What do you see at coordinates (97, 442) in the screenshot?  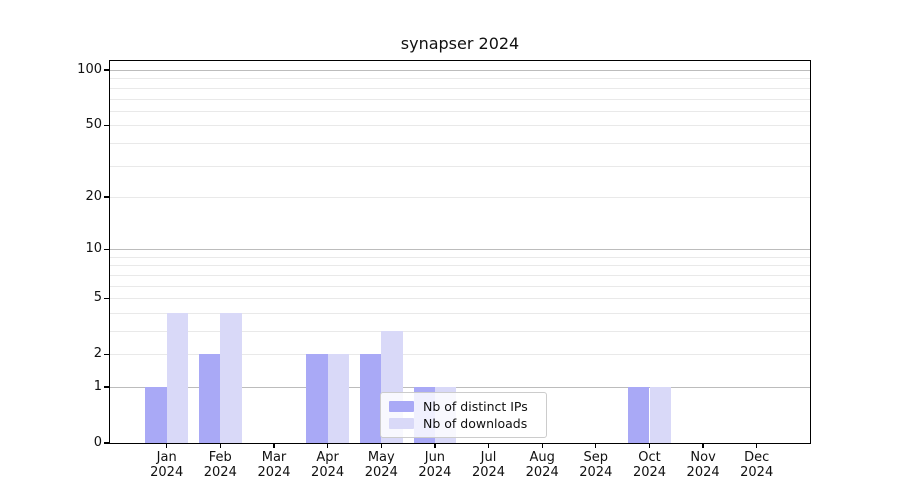 I see `y-tick-label: 0` at bounding box center [97, 442].